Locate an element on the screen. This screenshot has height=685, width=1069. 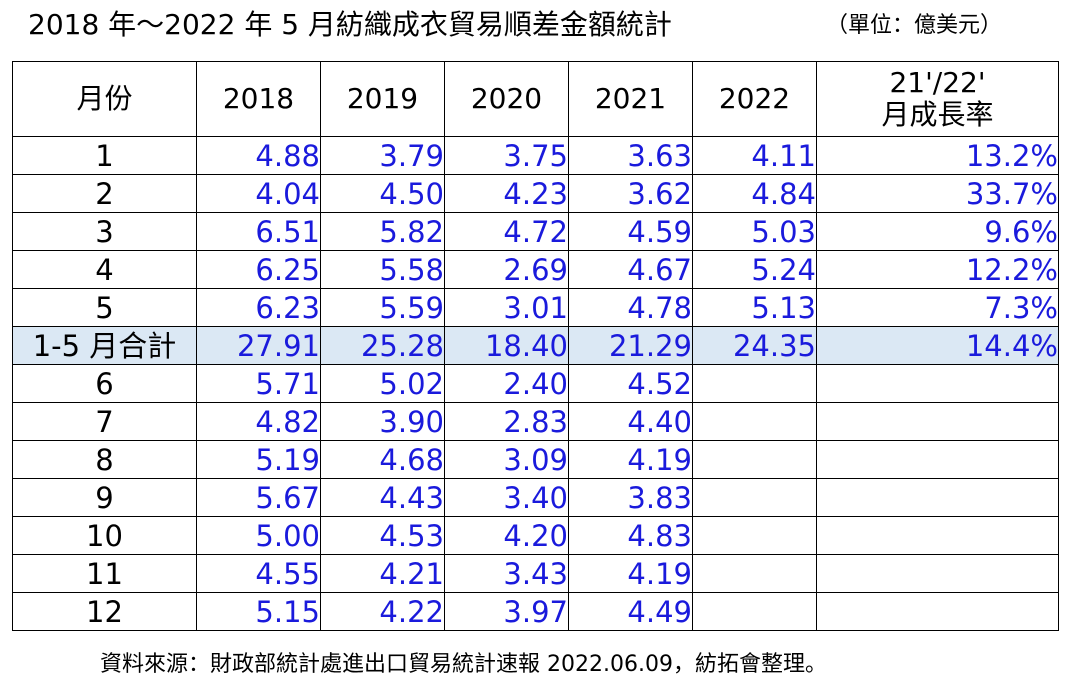
value-cell-2019: 4.68 is located at coordinates (382, 459).